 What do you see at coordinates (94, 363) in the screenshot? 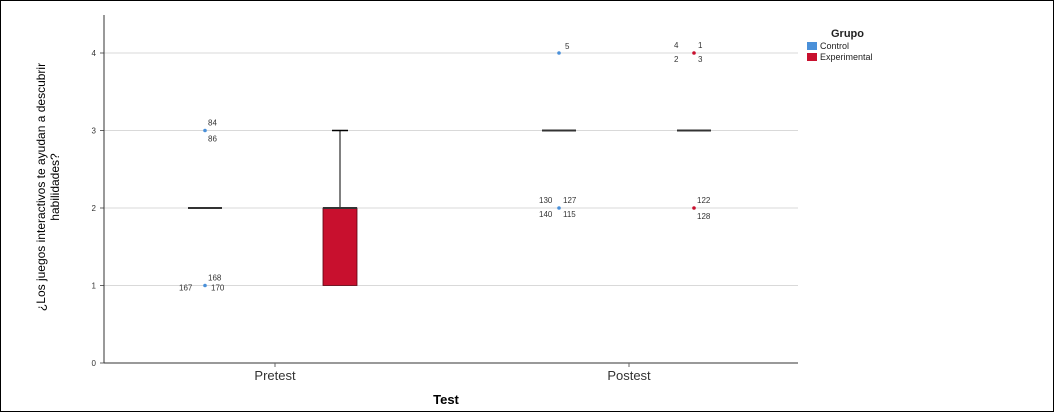
I see `y-tick-label-0: 0` at bounding box center [94, 363].